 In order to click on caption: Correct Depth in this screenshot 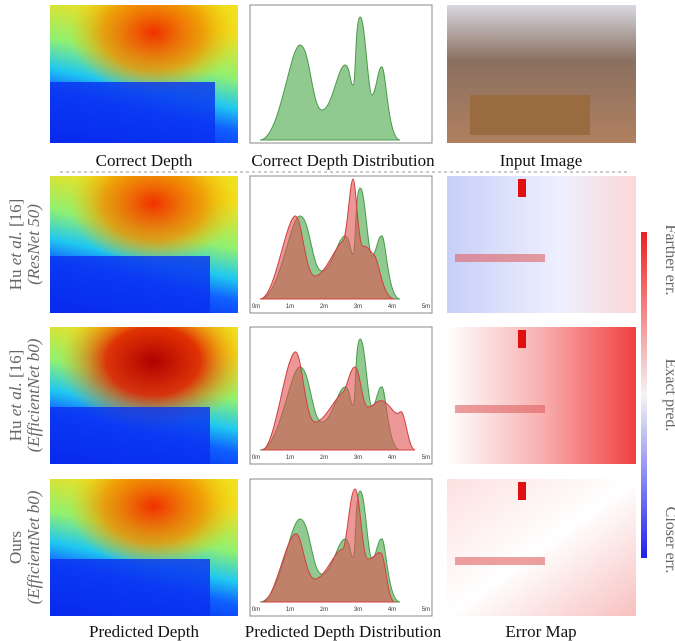, I will do `click(144, 160)`.